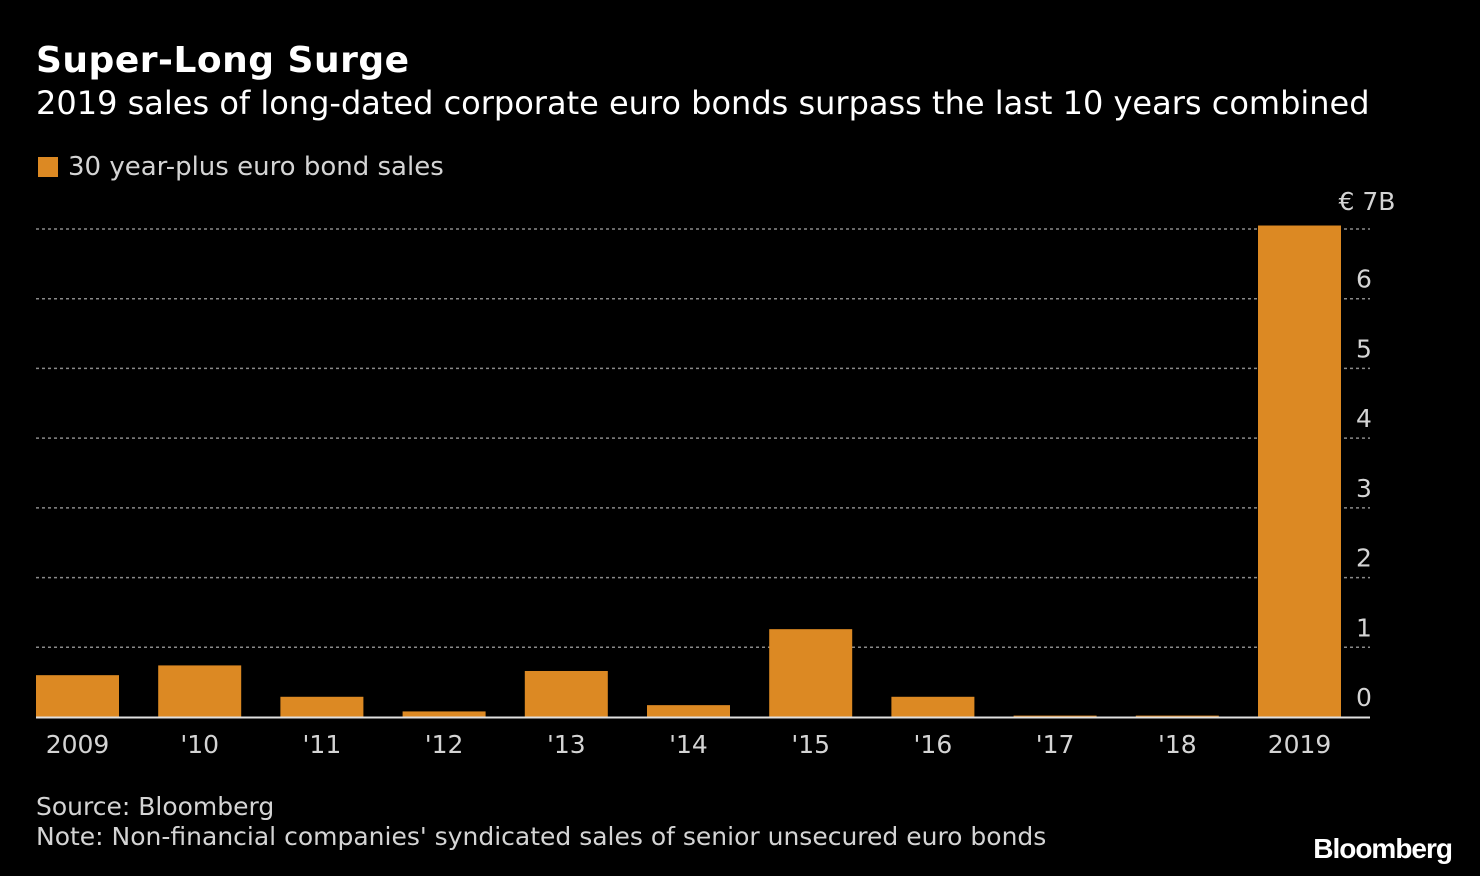  I want to click on x-tick-label: '14, so click(688, 744).